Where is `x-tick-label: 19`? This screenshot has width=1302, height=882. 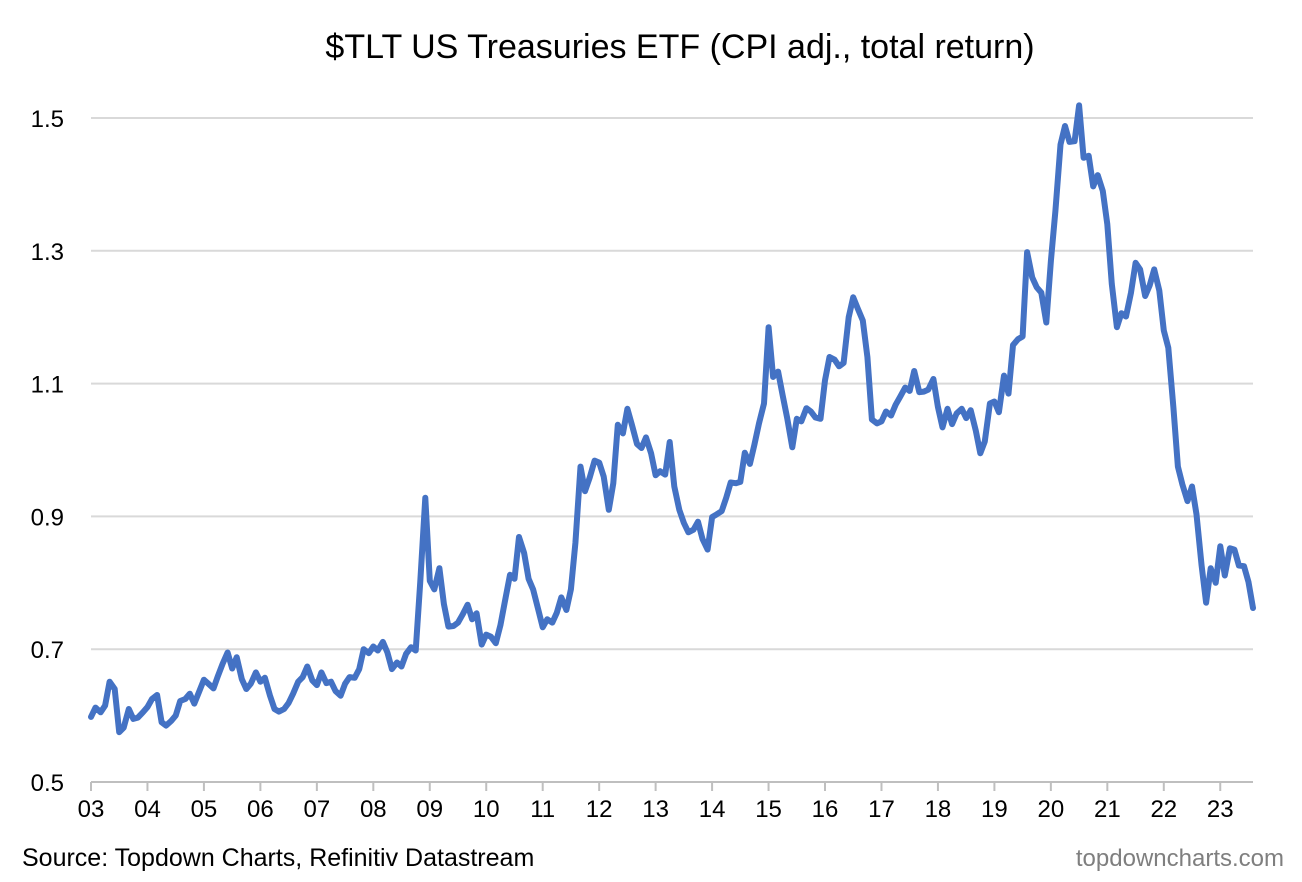 x-tick-label: 19 is located at coordinates (994, 809).